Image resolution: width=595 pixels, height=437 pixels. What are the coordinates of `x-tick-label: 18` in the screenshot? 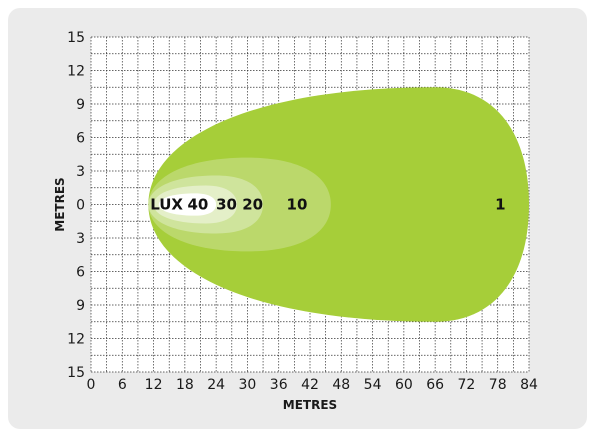 It's located at (185, 385).